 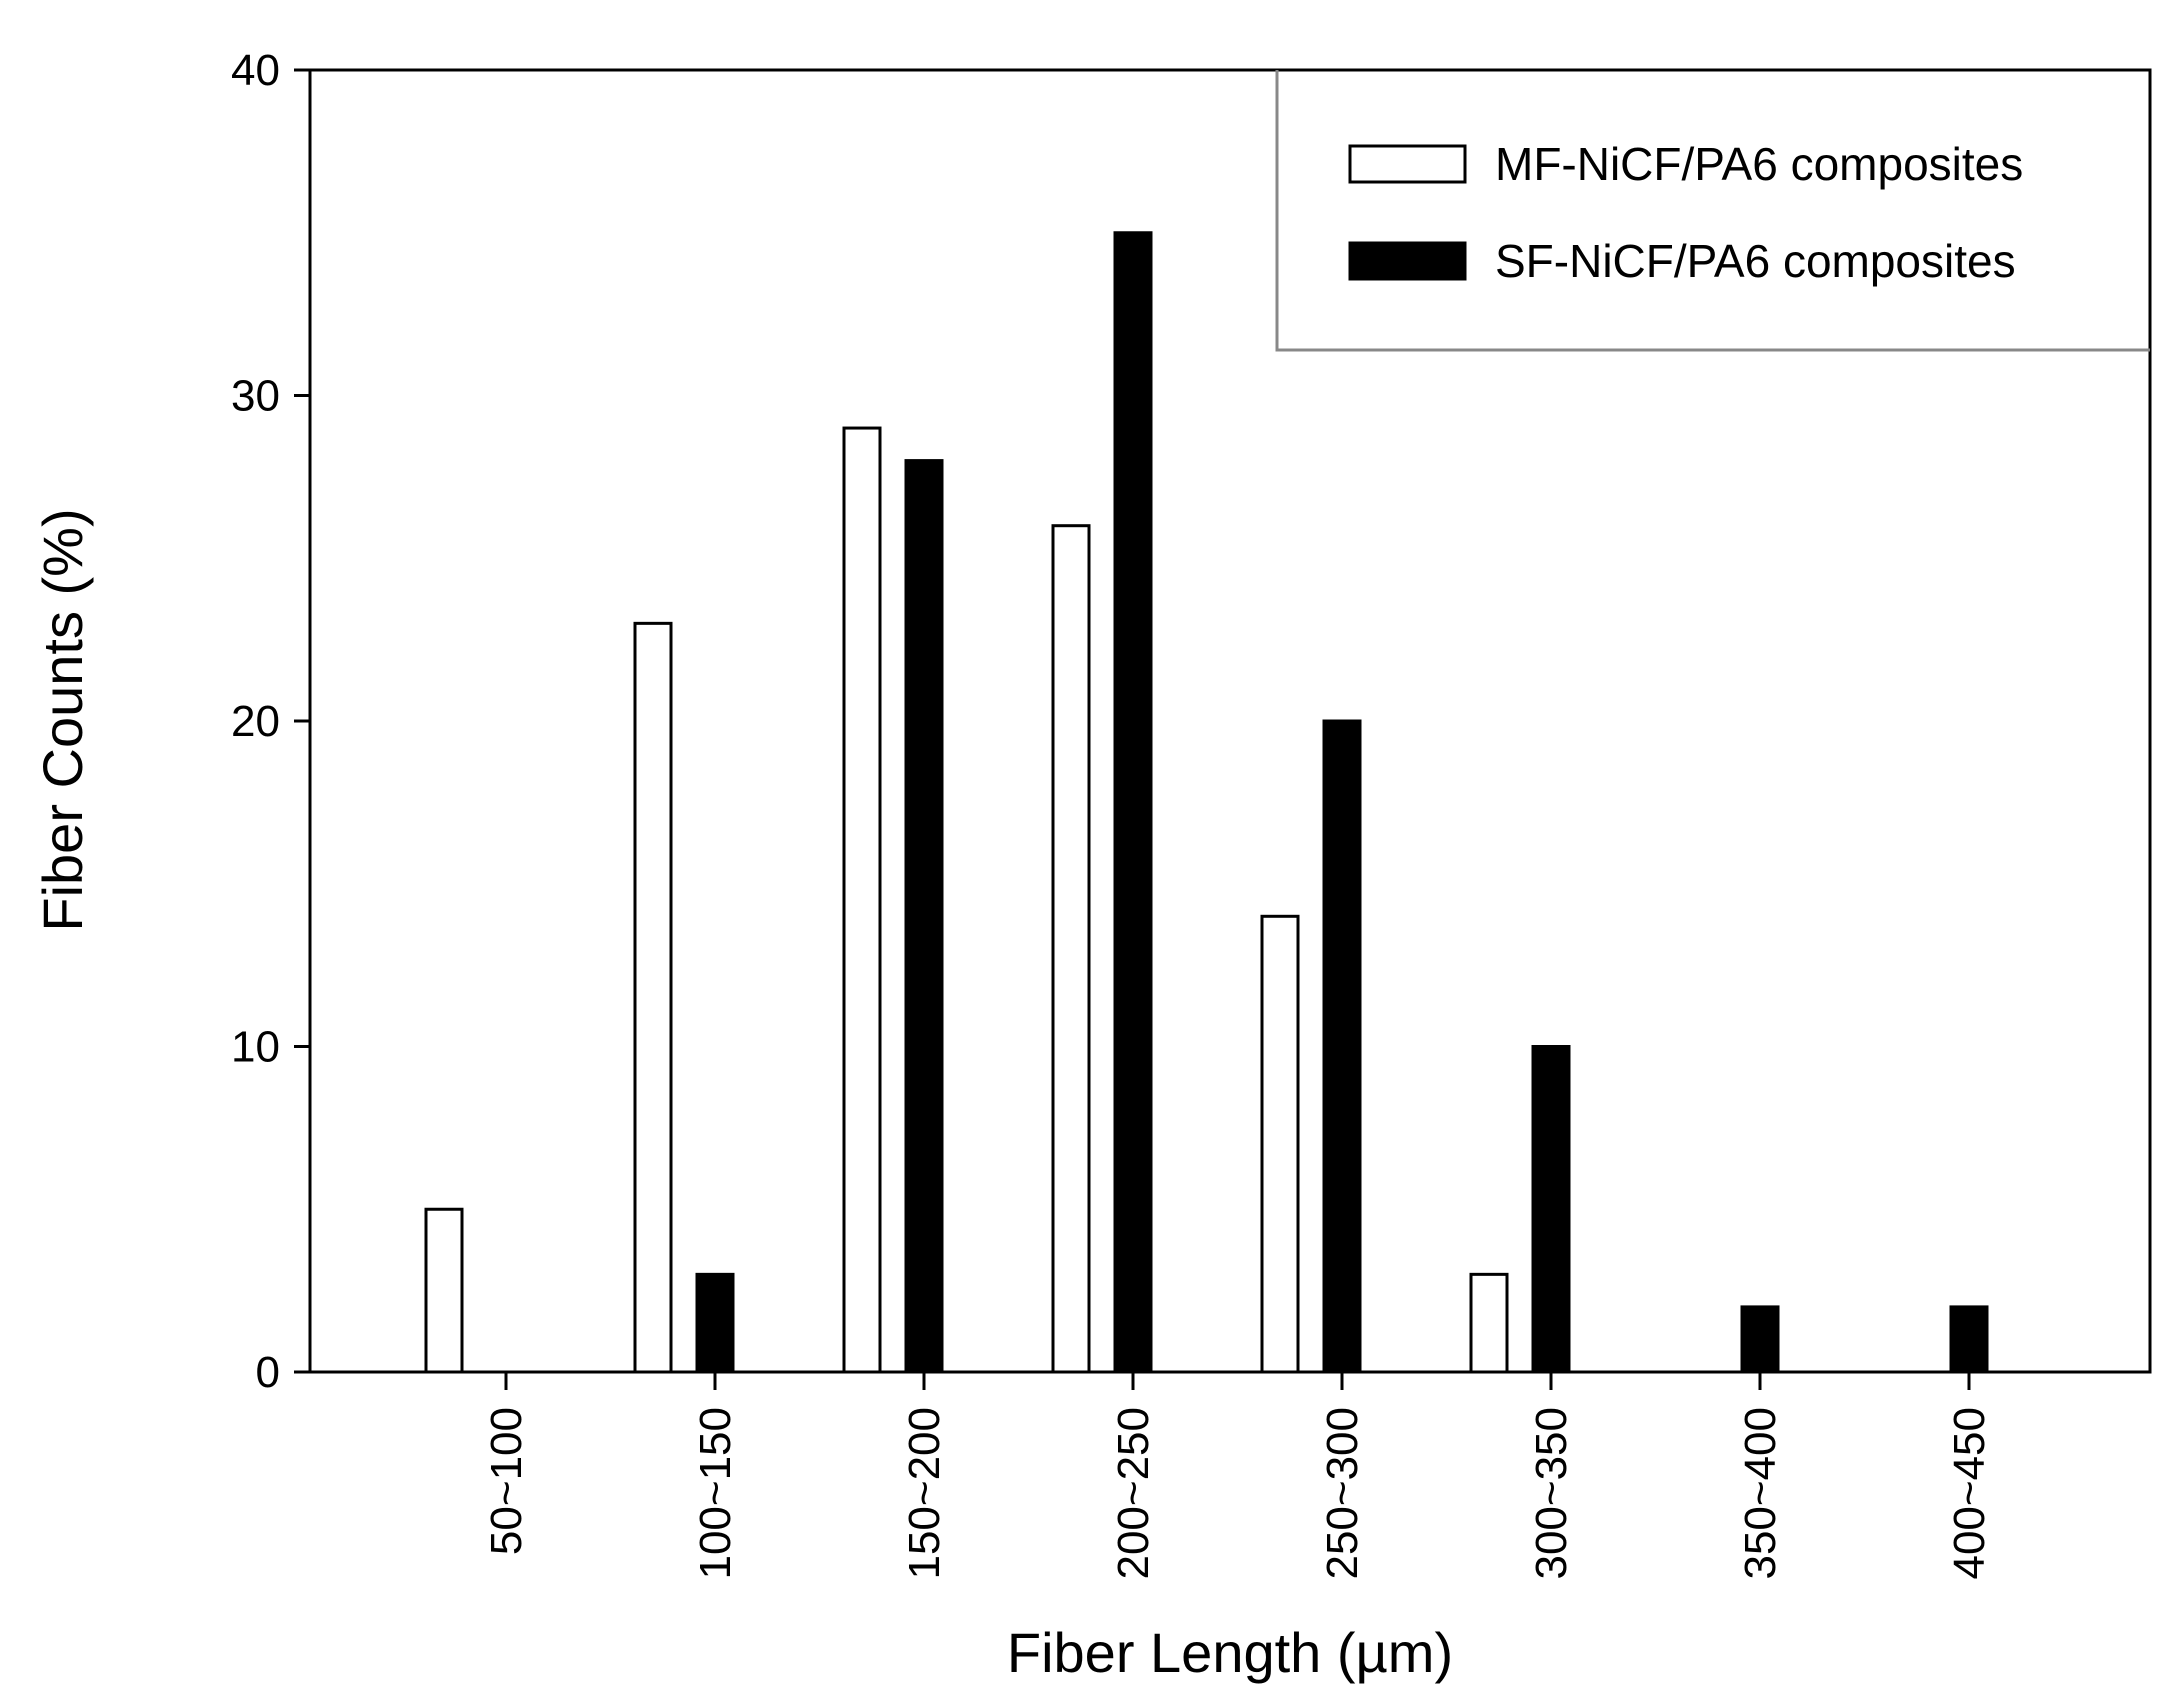 What do you see at coordinates (1551, 1493) in the screenshot?
I see `x-tick-label: 300~350` at bounding box center [1551, 1493].